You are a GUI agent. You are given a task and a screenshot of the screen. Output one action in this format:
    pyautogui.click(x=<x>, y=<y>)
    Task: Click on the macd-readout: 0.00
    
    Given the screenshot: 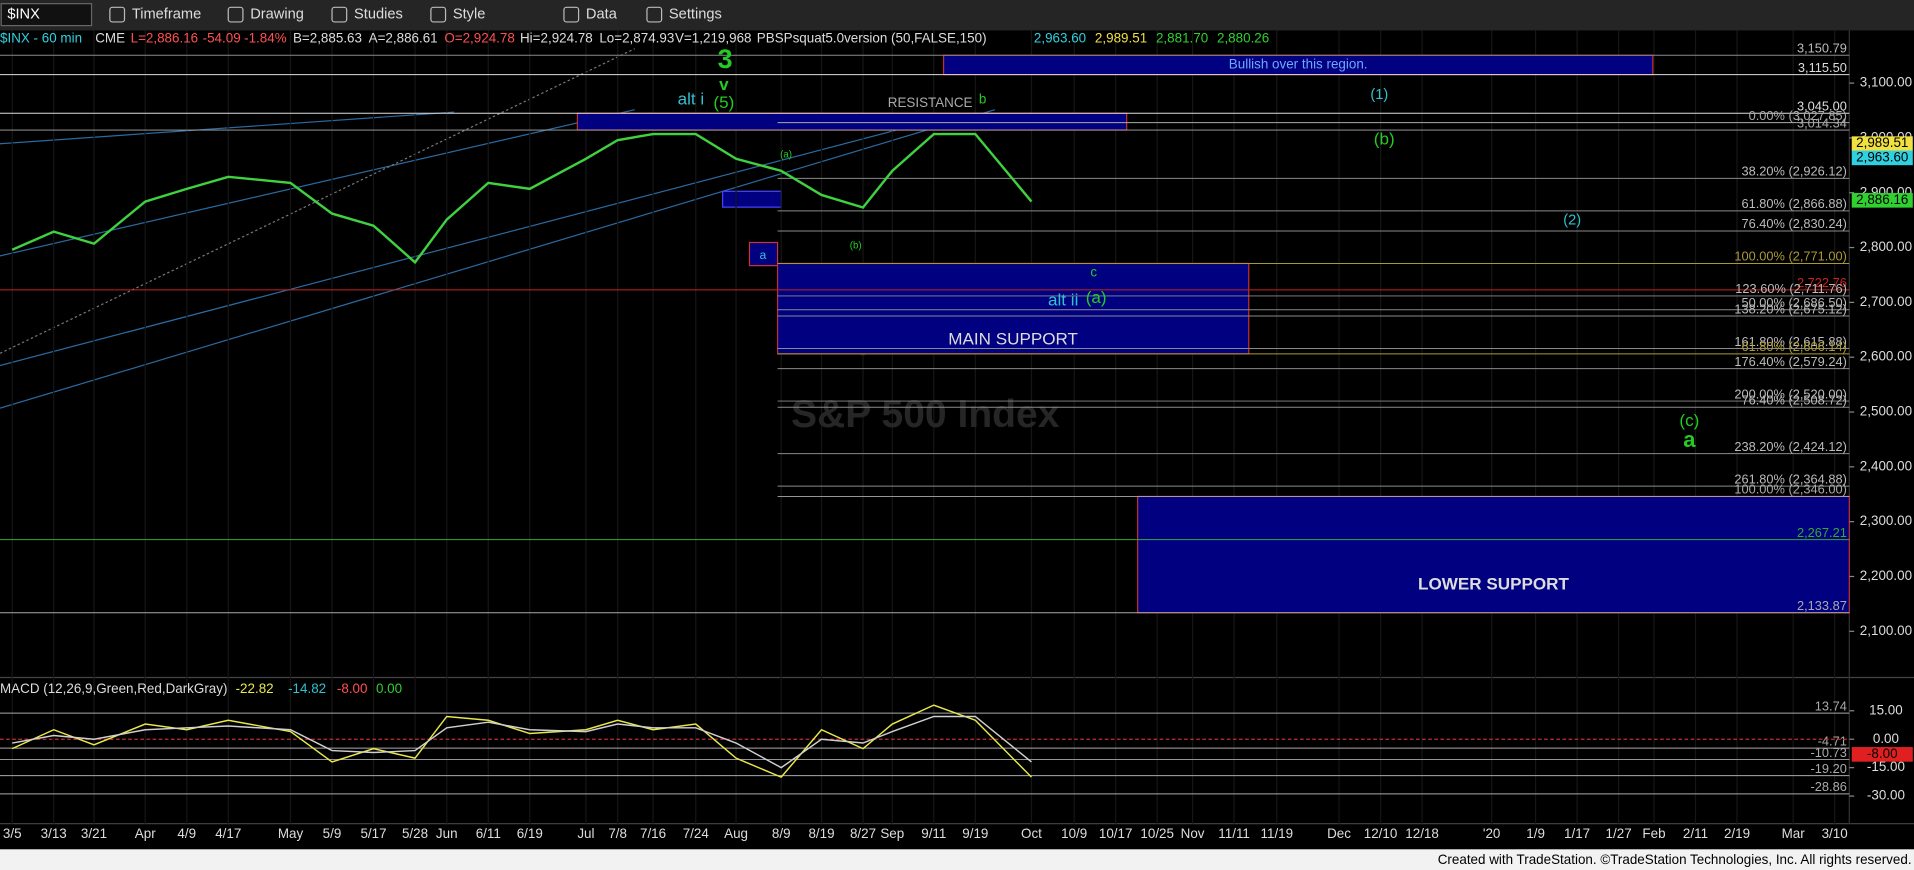 What is the action you would take?
    pyautogui.click(x=389, y=688)
    